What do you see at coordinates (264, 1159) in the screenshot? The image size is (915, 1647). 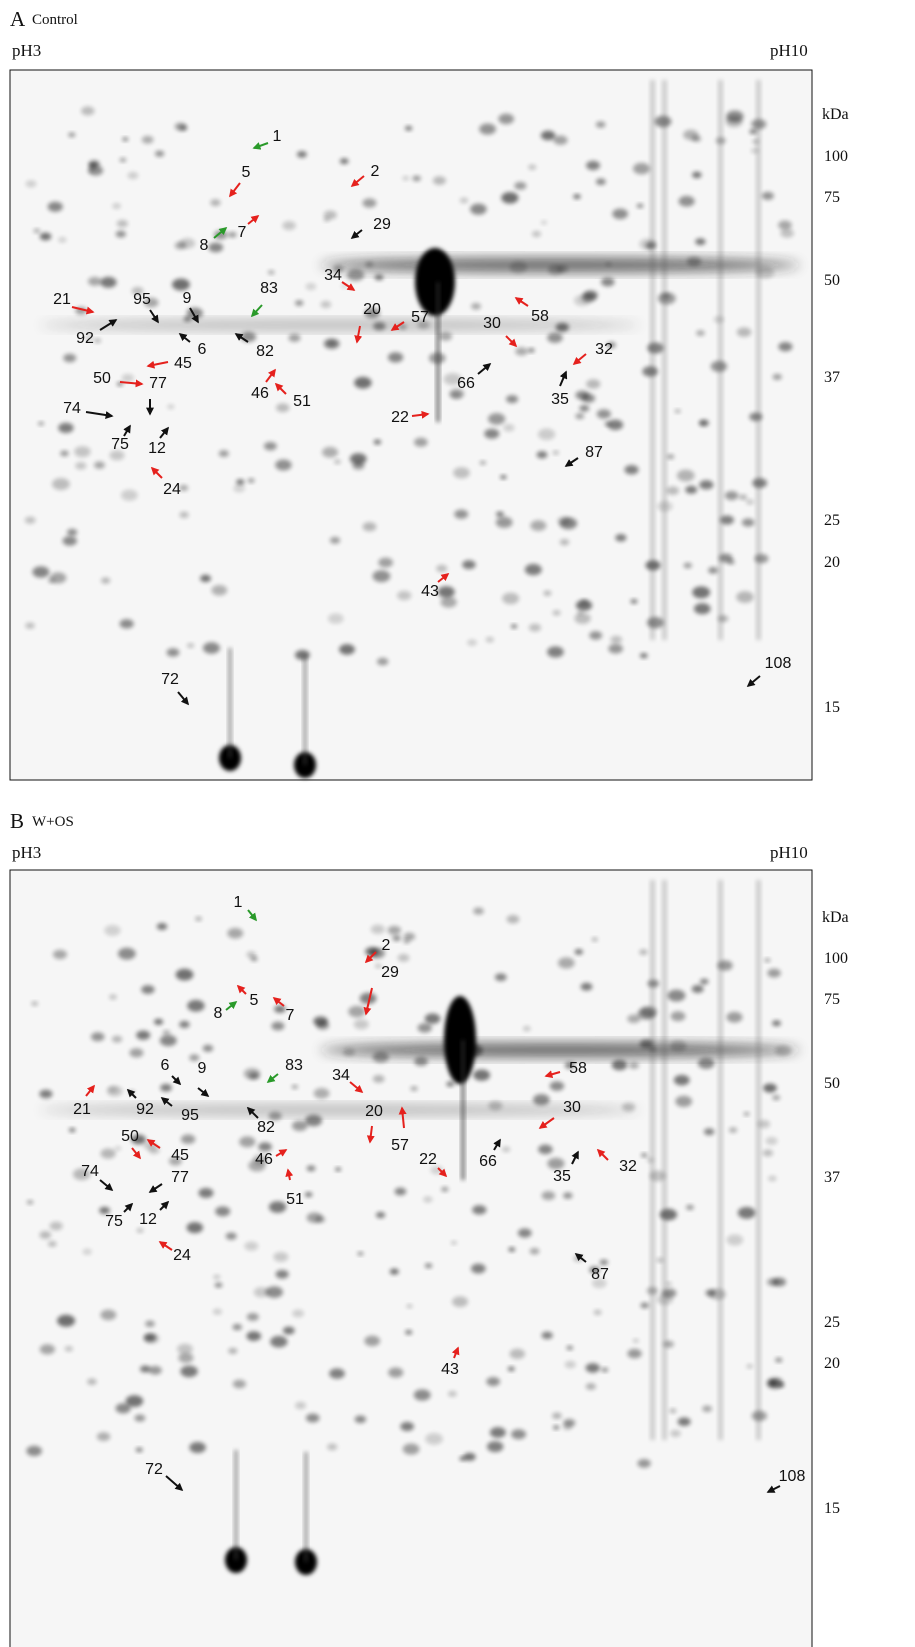 I see `spot-label: 46` at bounding box center [264, 1159].